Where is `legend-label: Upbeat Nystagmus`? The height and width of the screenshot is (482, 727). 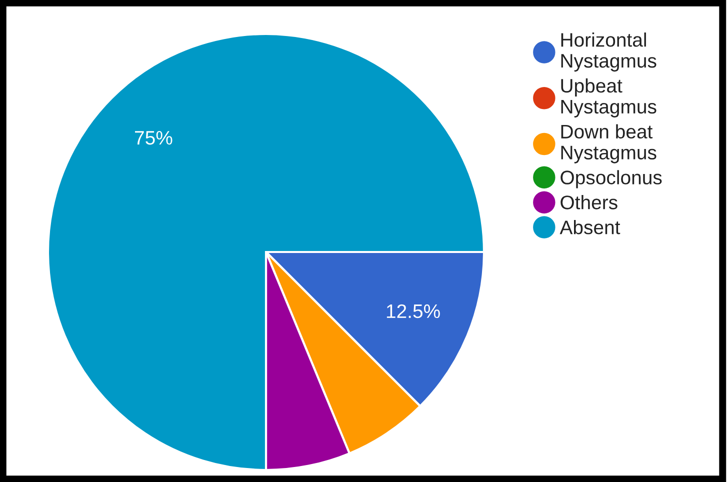 legend-label: Upbeat Nystagmus is located at coordinates (608, 98).